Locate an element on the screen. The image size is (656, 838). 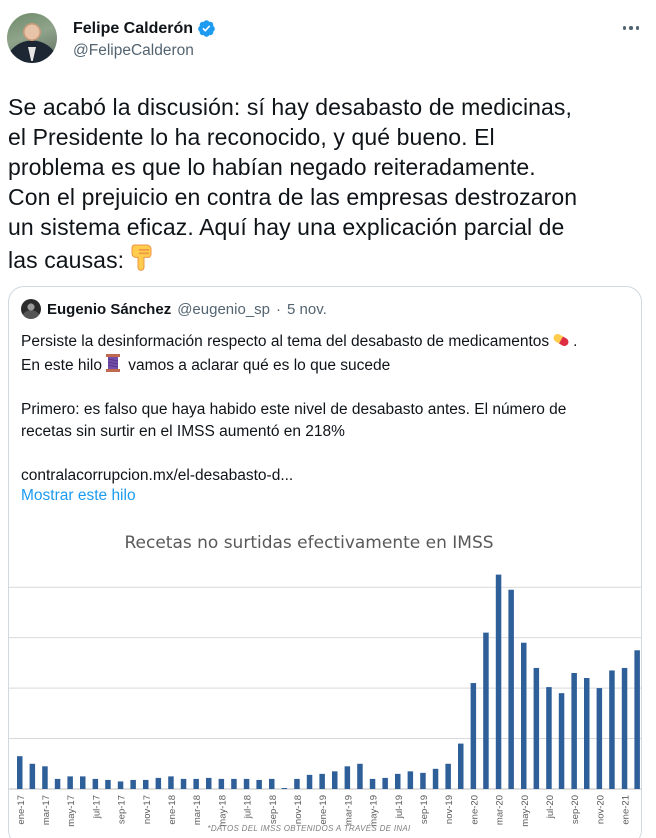
quoted-tweet-header: Eugenio Sánchez @eugenio_sp · 5 nov. is located at coordinates (174, 309).